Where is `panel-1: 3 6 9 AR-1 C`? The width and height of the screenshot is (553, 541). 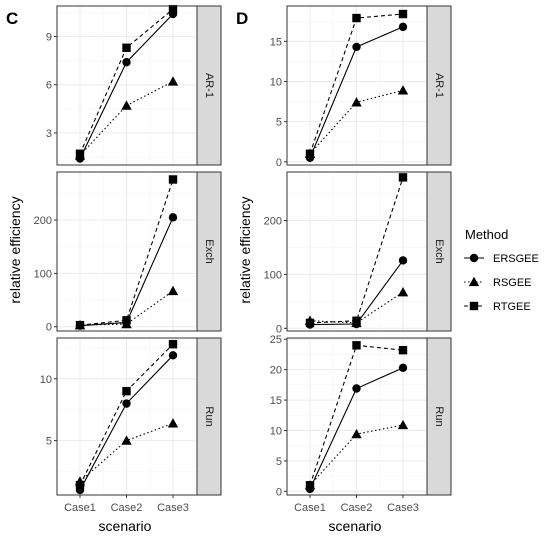
panel-1: 3 6 9 AR-1 C is located at coordinates (114, 85).